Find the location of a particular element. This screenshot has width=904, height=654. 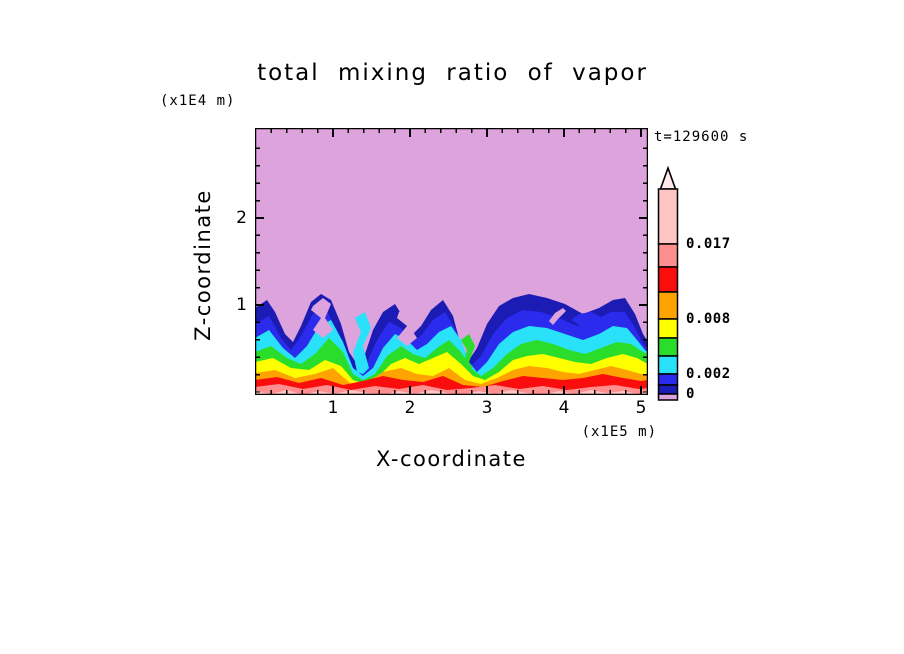

colorbar-segment-lightpink is located at coordinates (668, 216).